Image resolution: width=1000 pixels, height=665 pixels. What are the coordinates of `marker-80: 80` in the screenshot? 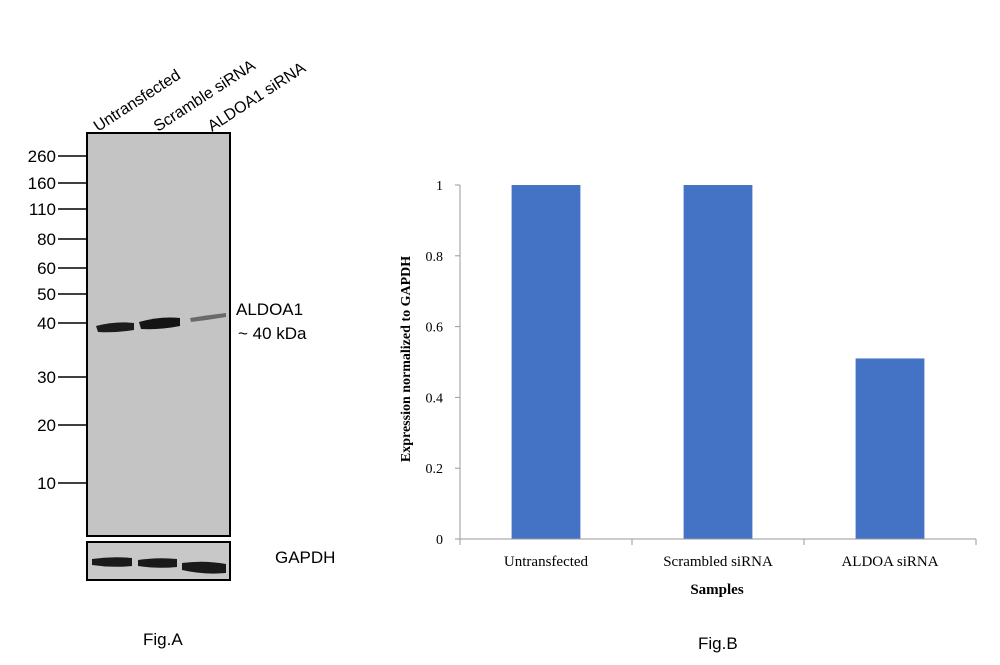 It's located at (46, 239).